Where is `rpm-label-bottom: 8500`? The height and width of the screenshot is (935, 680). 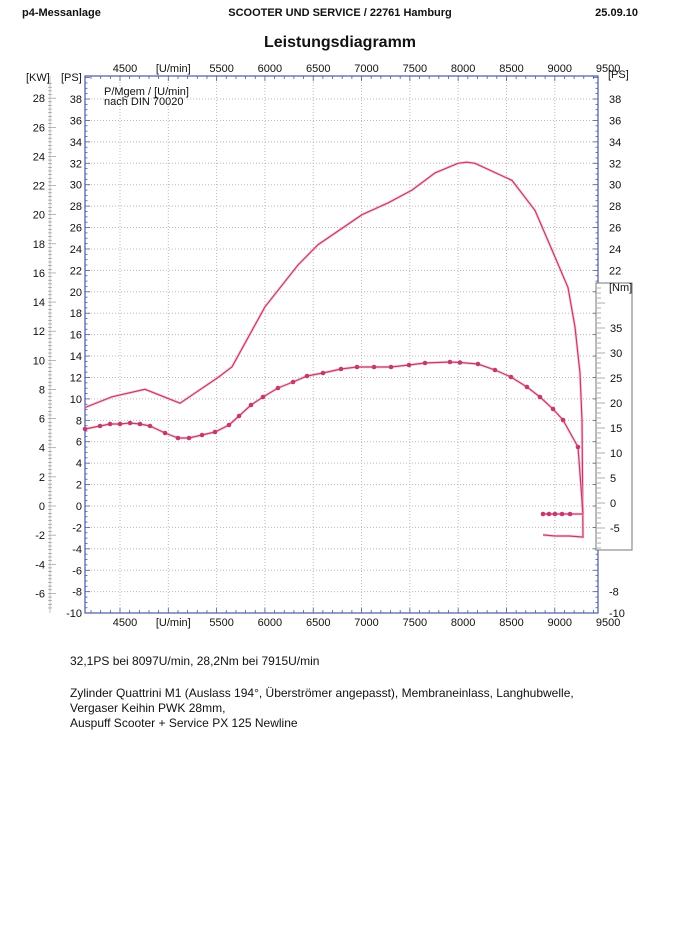 rpm-label-bottom: 8500 is located at coordinates (511, 623).